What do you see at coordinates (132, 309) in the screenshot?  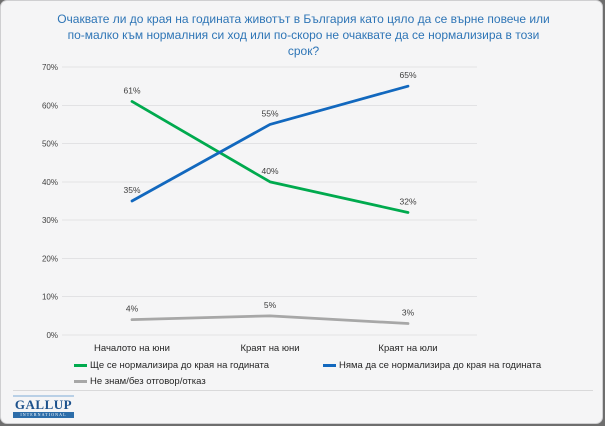 I see `svg-text: 4%` at bounding box center [132, 309].